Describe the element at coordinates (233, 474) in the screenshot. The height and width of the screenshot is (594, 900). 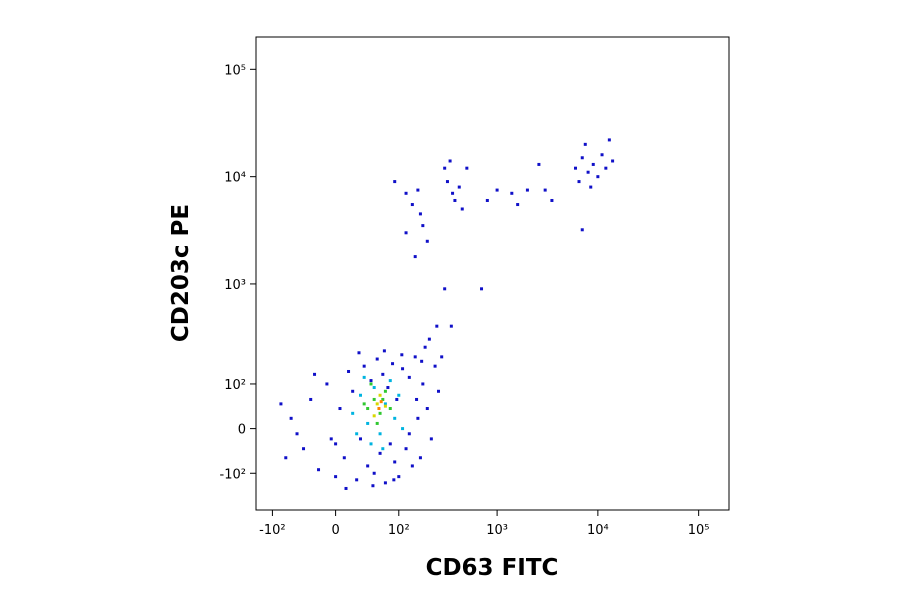
I see `y-tick-label: -10²` at that location.